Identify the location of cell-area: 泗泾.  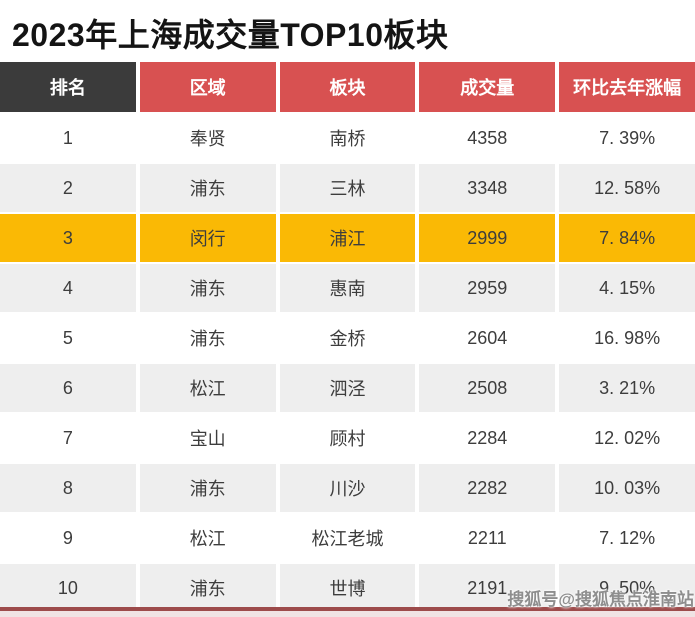
(347, 388).